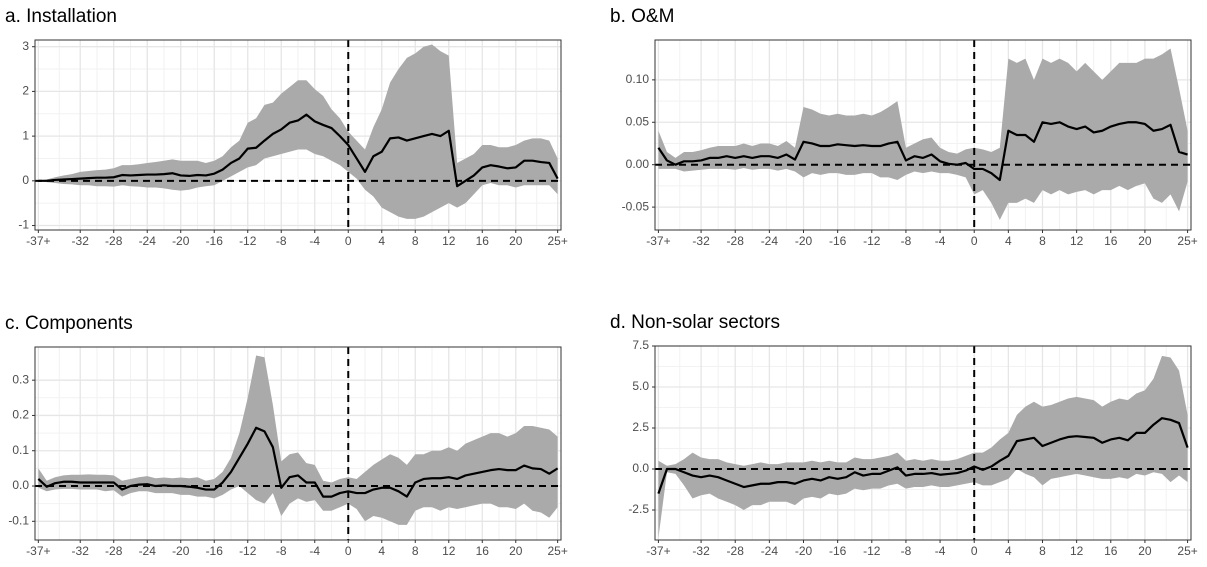 Image resolution: width=1207 pixels, height=567 pixels. What do you see at coordinates (18, 520) in the screenshot?
I see `y-tick-label: -0.1` at bounding box center [18, 520].